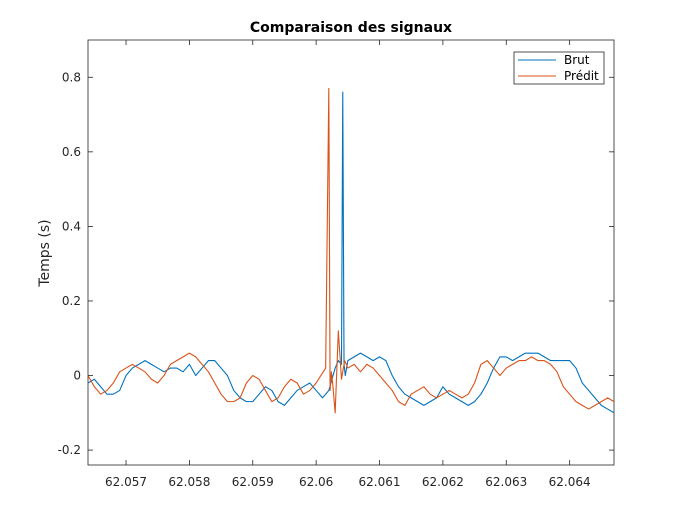 This screenshot has width=679, height=525. What do you see at coordinates (506, 482) in the screenshot?
I see `x-tick-label: 62.063` at bounding box center [506, 482].